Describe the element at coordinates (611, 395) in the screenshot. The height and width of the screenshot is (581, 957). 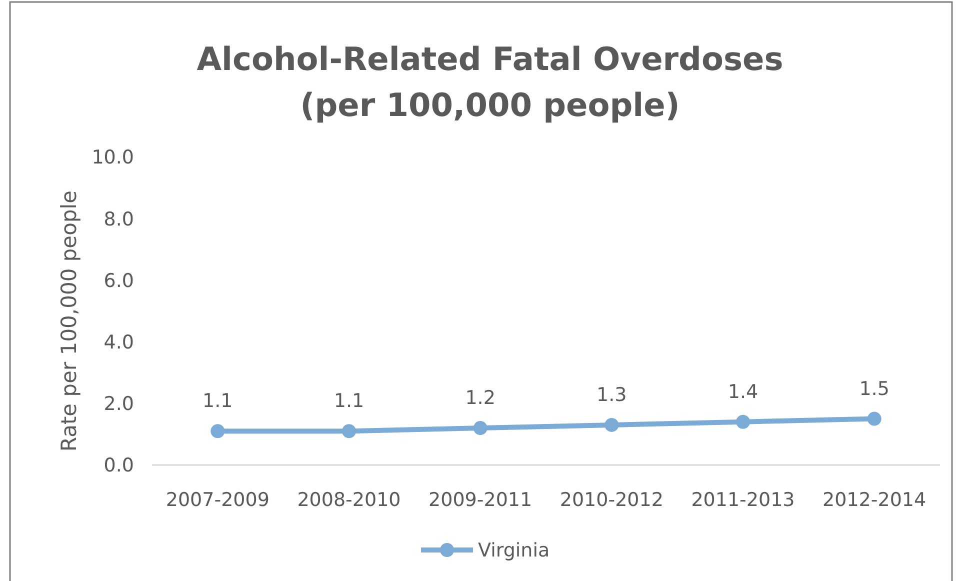
I see `data-label: 1.3` at that location.